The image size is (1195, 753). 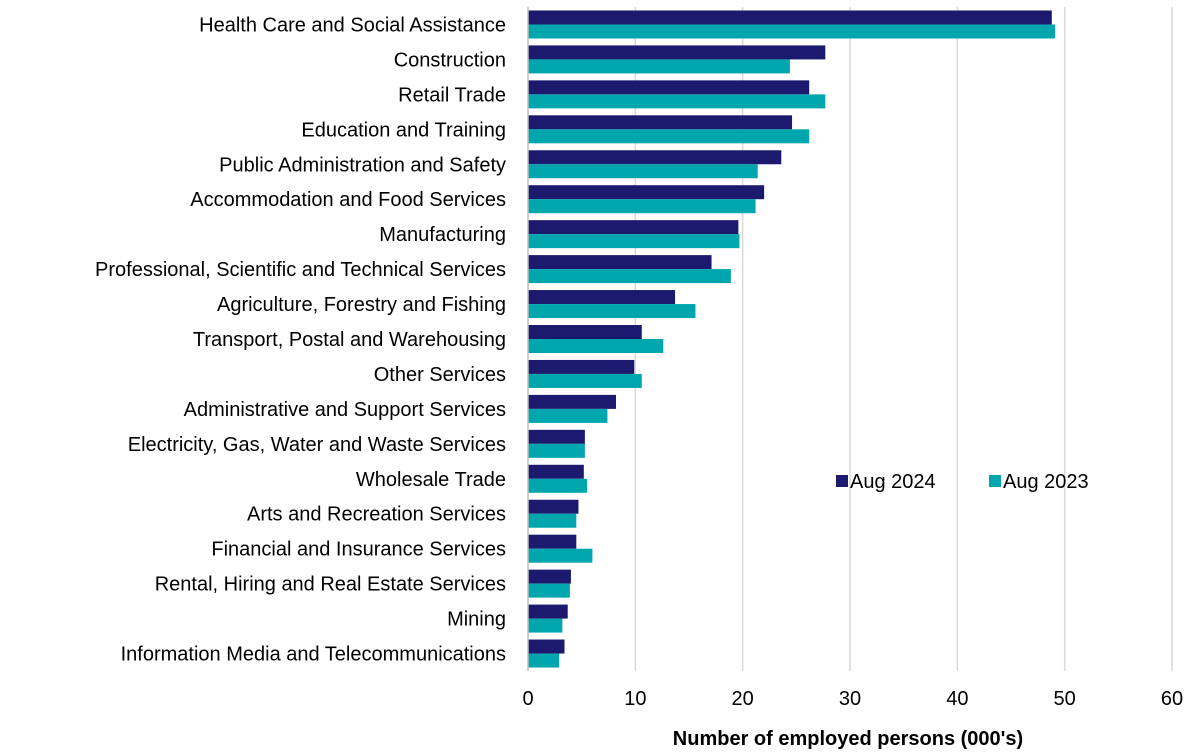 I want to click on legend-swatch-aug-2024, so click(x=842, y=481).